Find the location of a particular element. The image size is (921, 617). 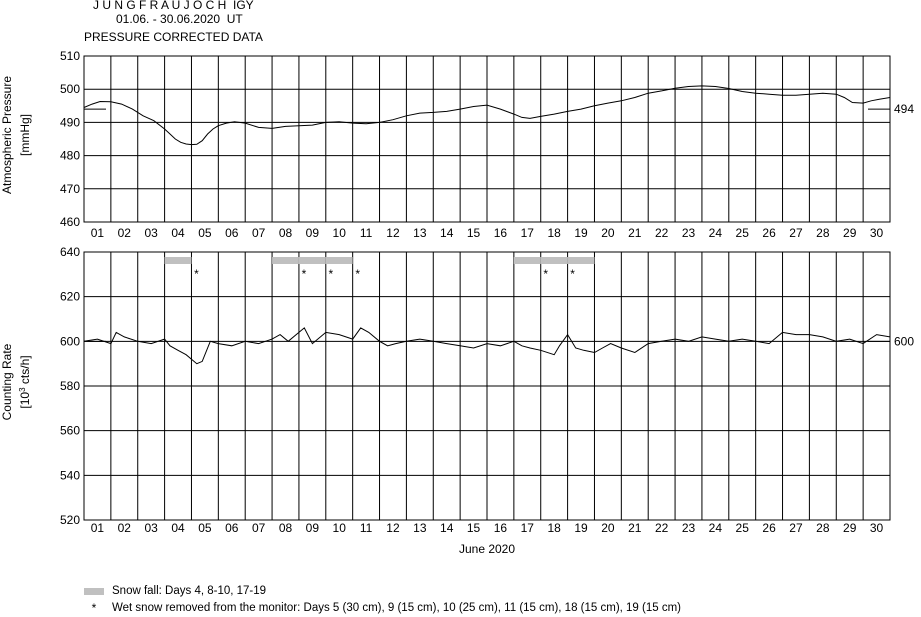

period-label: 01.06. - 30.06.2020 UT is located at coordinates (179, 19).